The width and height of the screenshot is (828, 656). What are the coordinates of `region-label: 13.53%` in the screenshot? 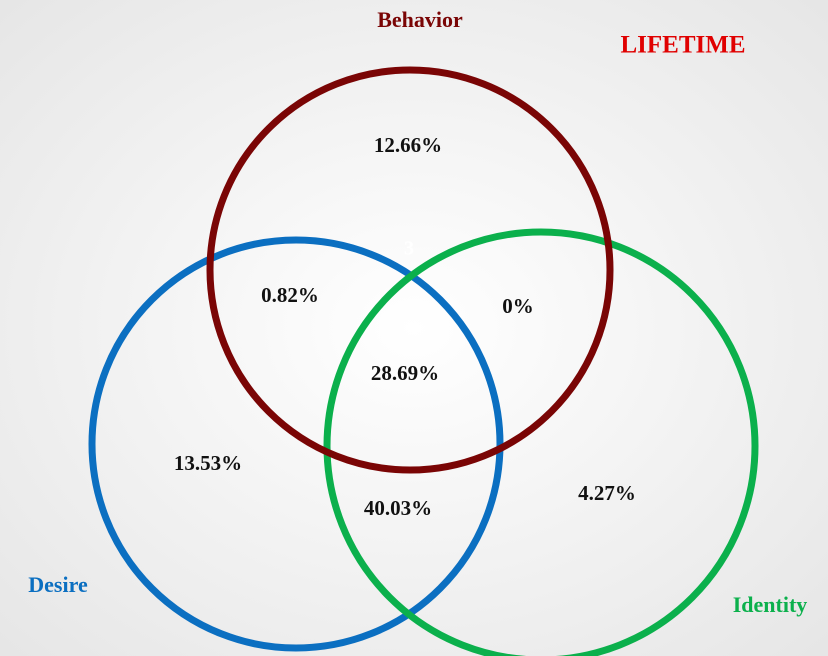 It's located at (208, 463).